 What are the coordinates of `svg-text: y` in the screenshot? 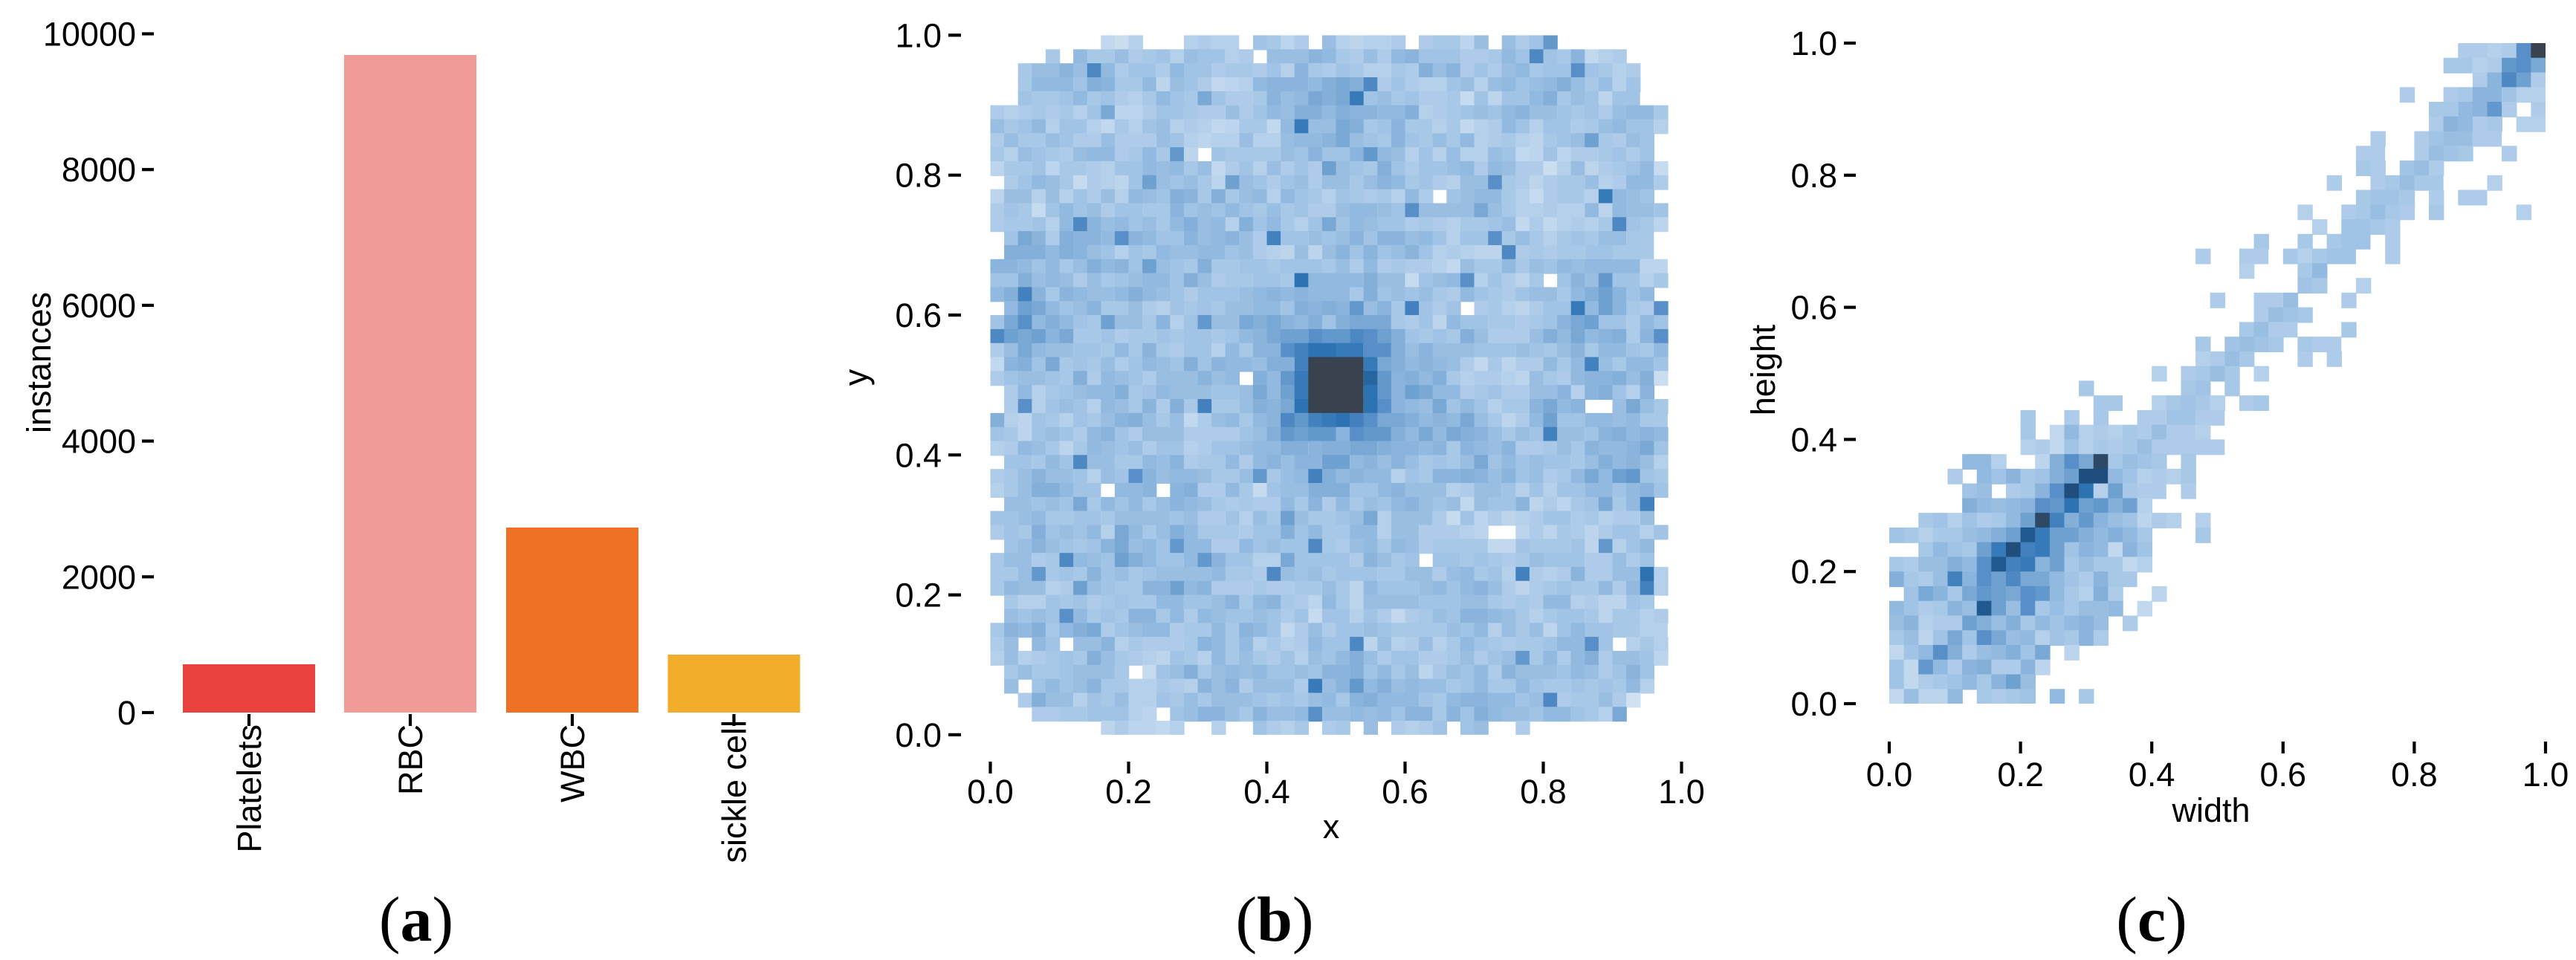 It's located at (856, 378).